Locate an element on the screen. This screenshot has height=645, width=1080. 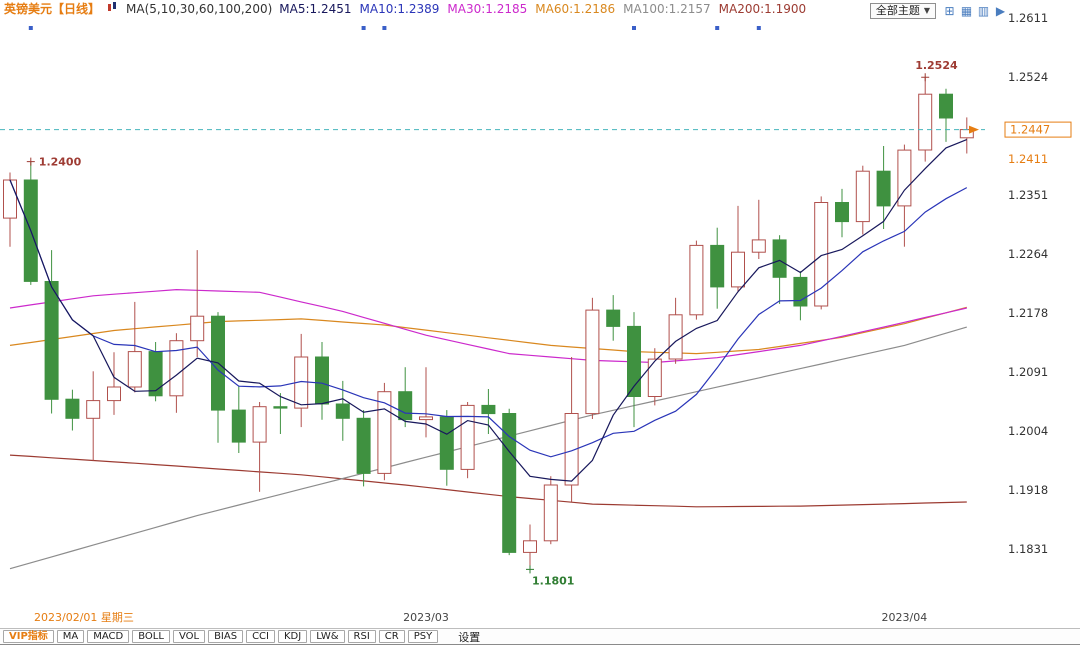
symbol-title: 英镑美元【日线】 is located at coordinates (52, 9).